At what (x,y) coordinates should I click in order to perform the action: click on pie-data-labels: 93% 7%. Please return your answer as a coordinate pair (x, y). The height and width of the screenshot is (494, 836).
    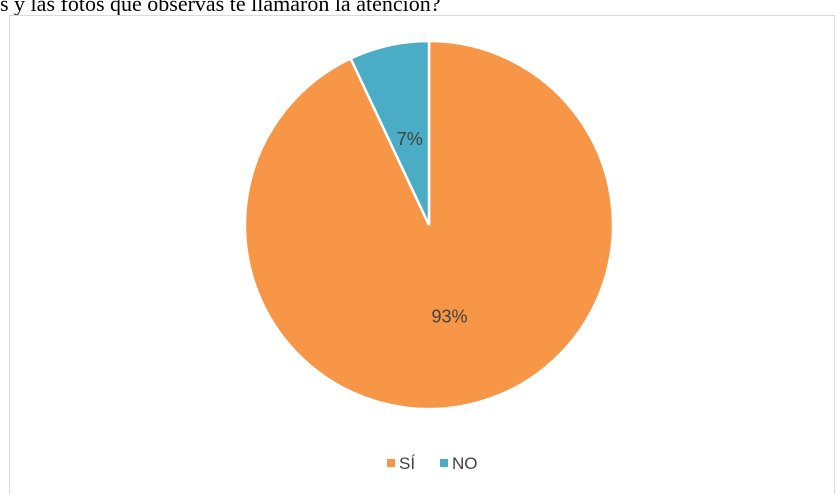
    Looking at the image, I should click on (432, 228).